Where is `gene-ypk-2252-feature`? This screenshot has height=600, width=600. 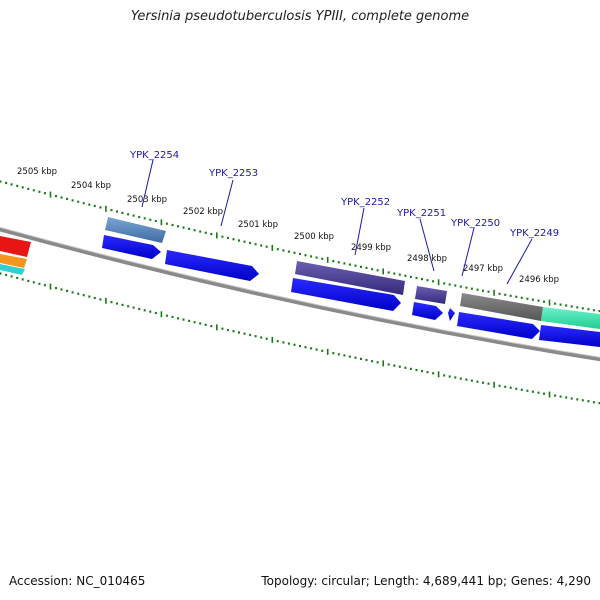 gene-ypk-2252-feature is located at coordinates (350, 278).